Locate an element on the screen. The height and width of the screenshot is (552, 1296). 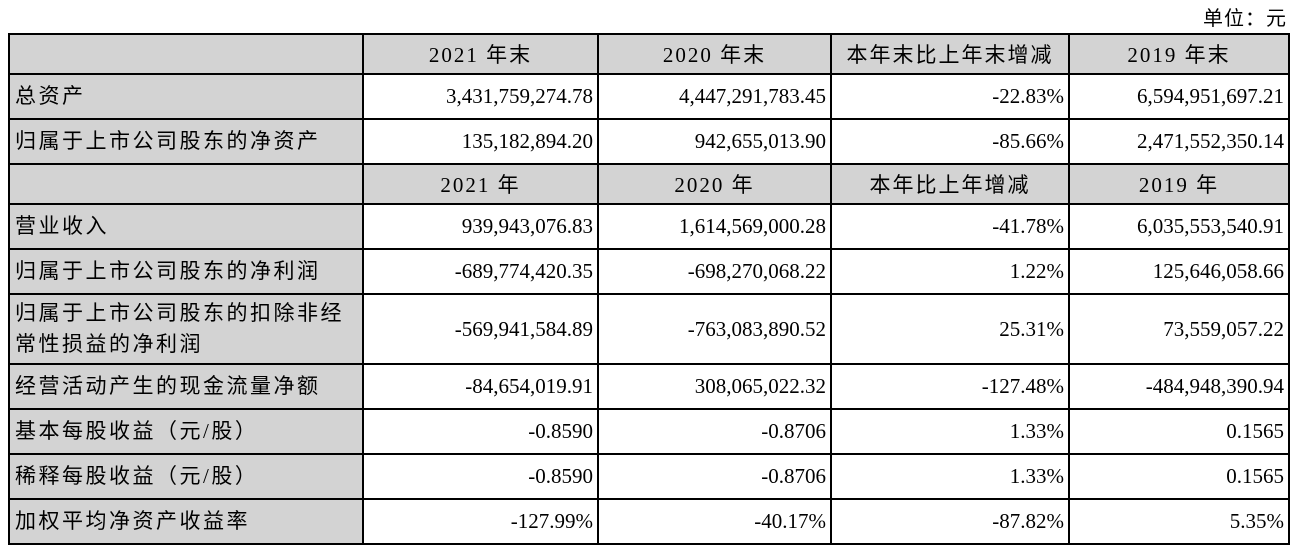
row-label: 营业收入 is located at coordinates (186, 226).